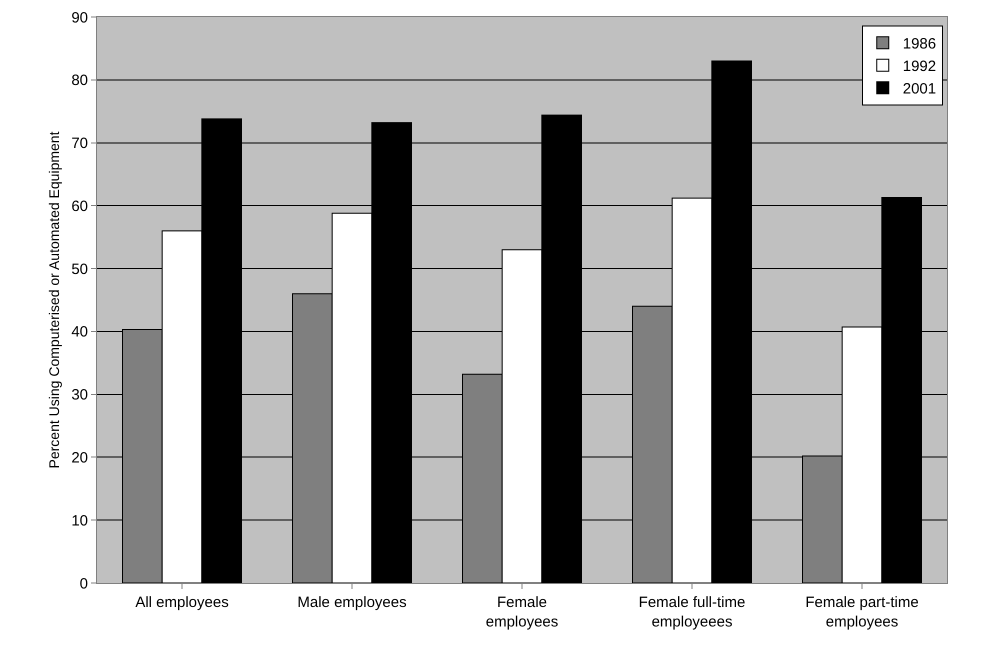 Image resolution: width=989 pixels, height=645 pixels. What do you see at coordinates (919, 44) in the screenshot?
I see `legend-label: 1986` at bounding box center [919, 44].